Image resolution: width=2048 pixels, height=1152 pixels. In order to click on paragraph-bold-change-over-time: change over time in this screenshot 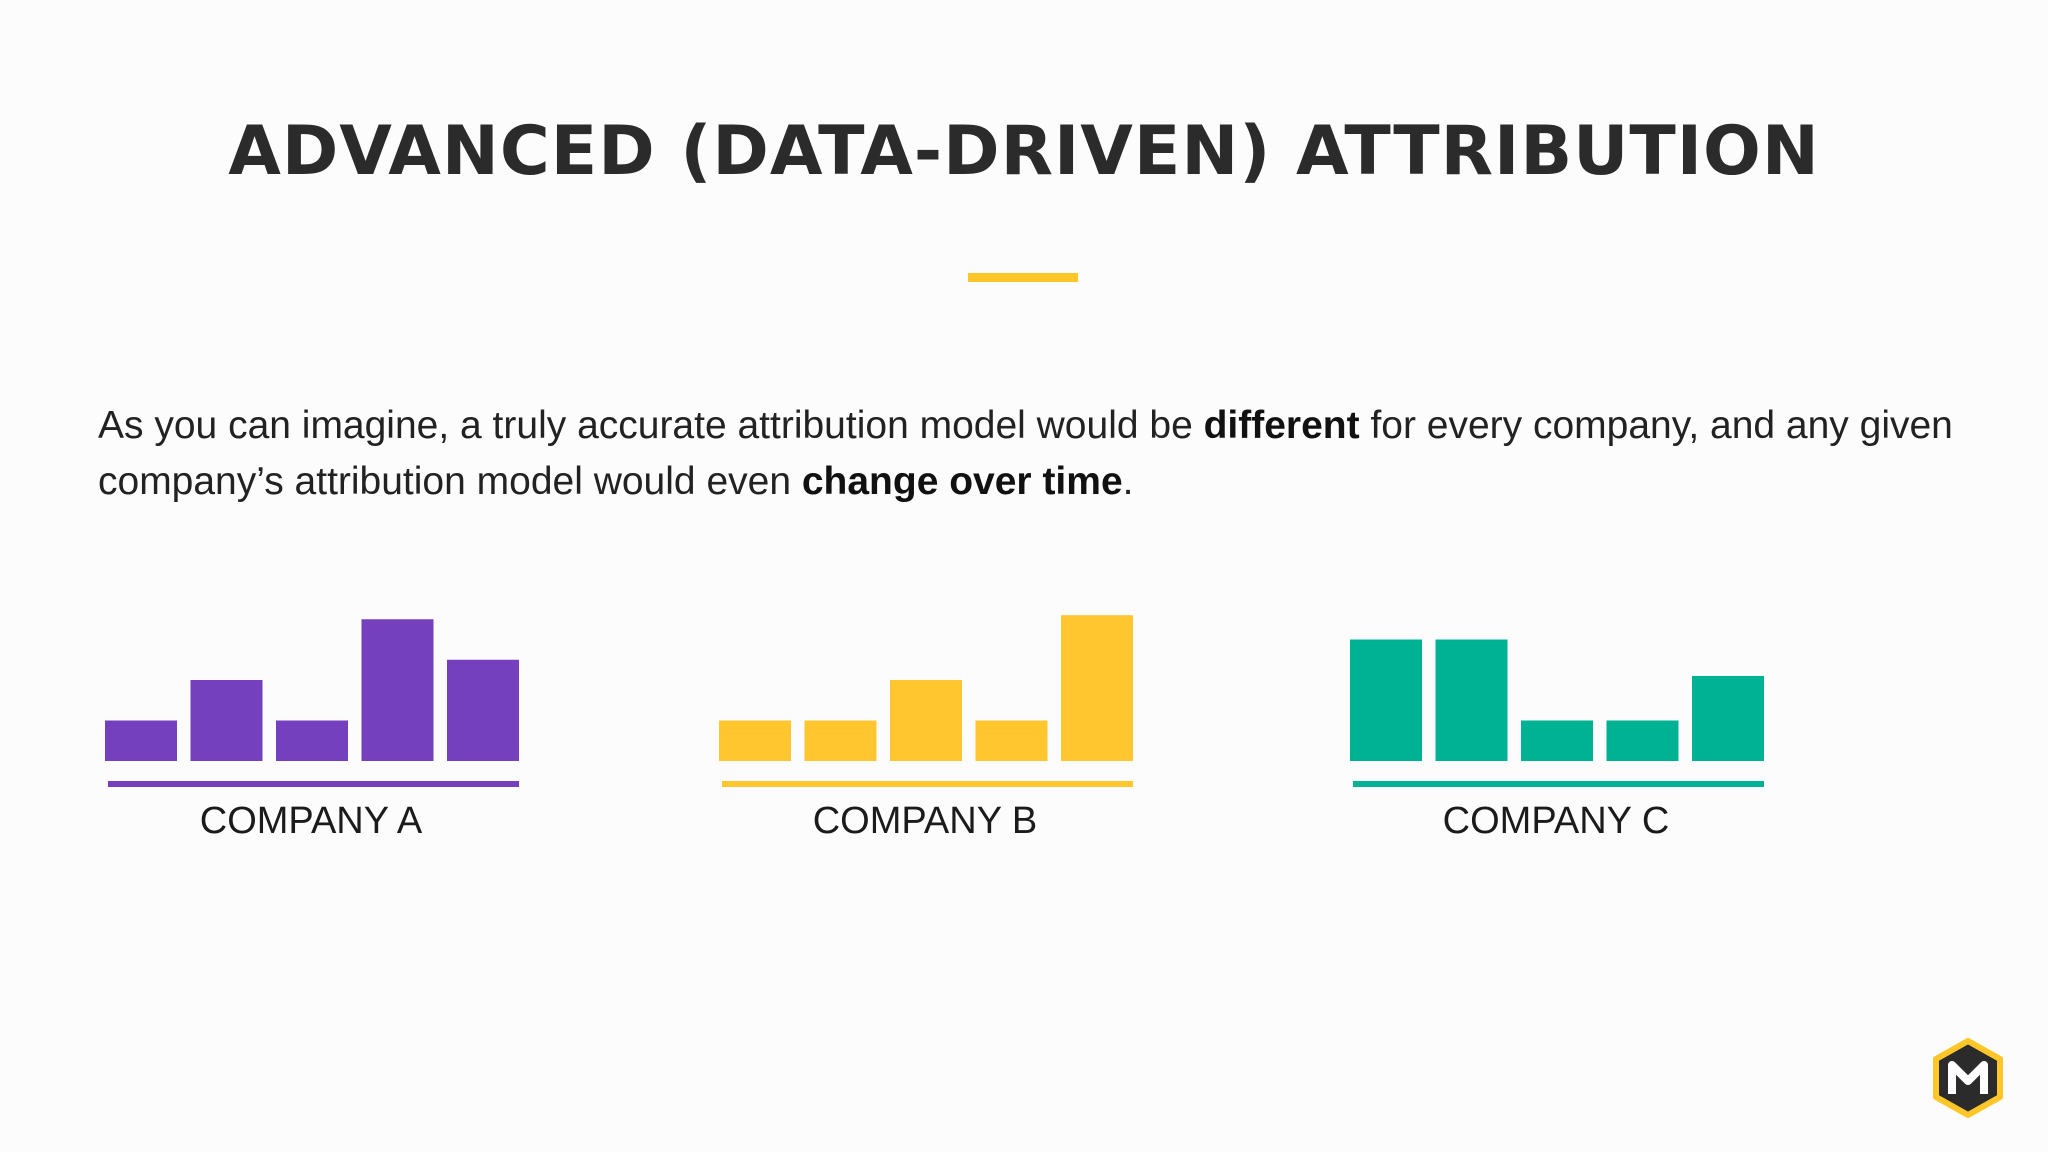, I will do `click(962, 481)`.